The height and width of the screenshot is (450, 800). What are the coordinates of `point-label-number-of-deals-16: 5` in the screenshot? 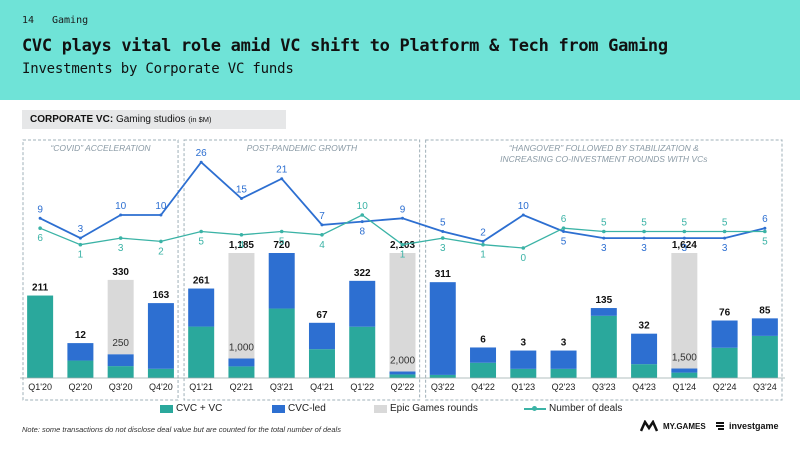 It's located at (685, 223).